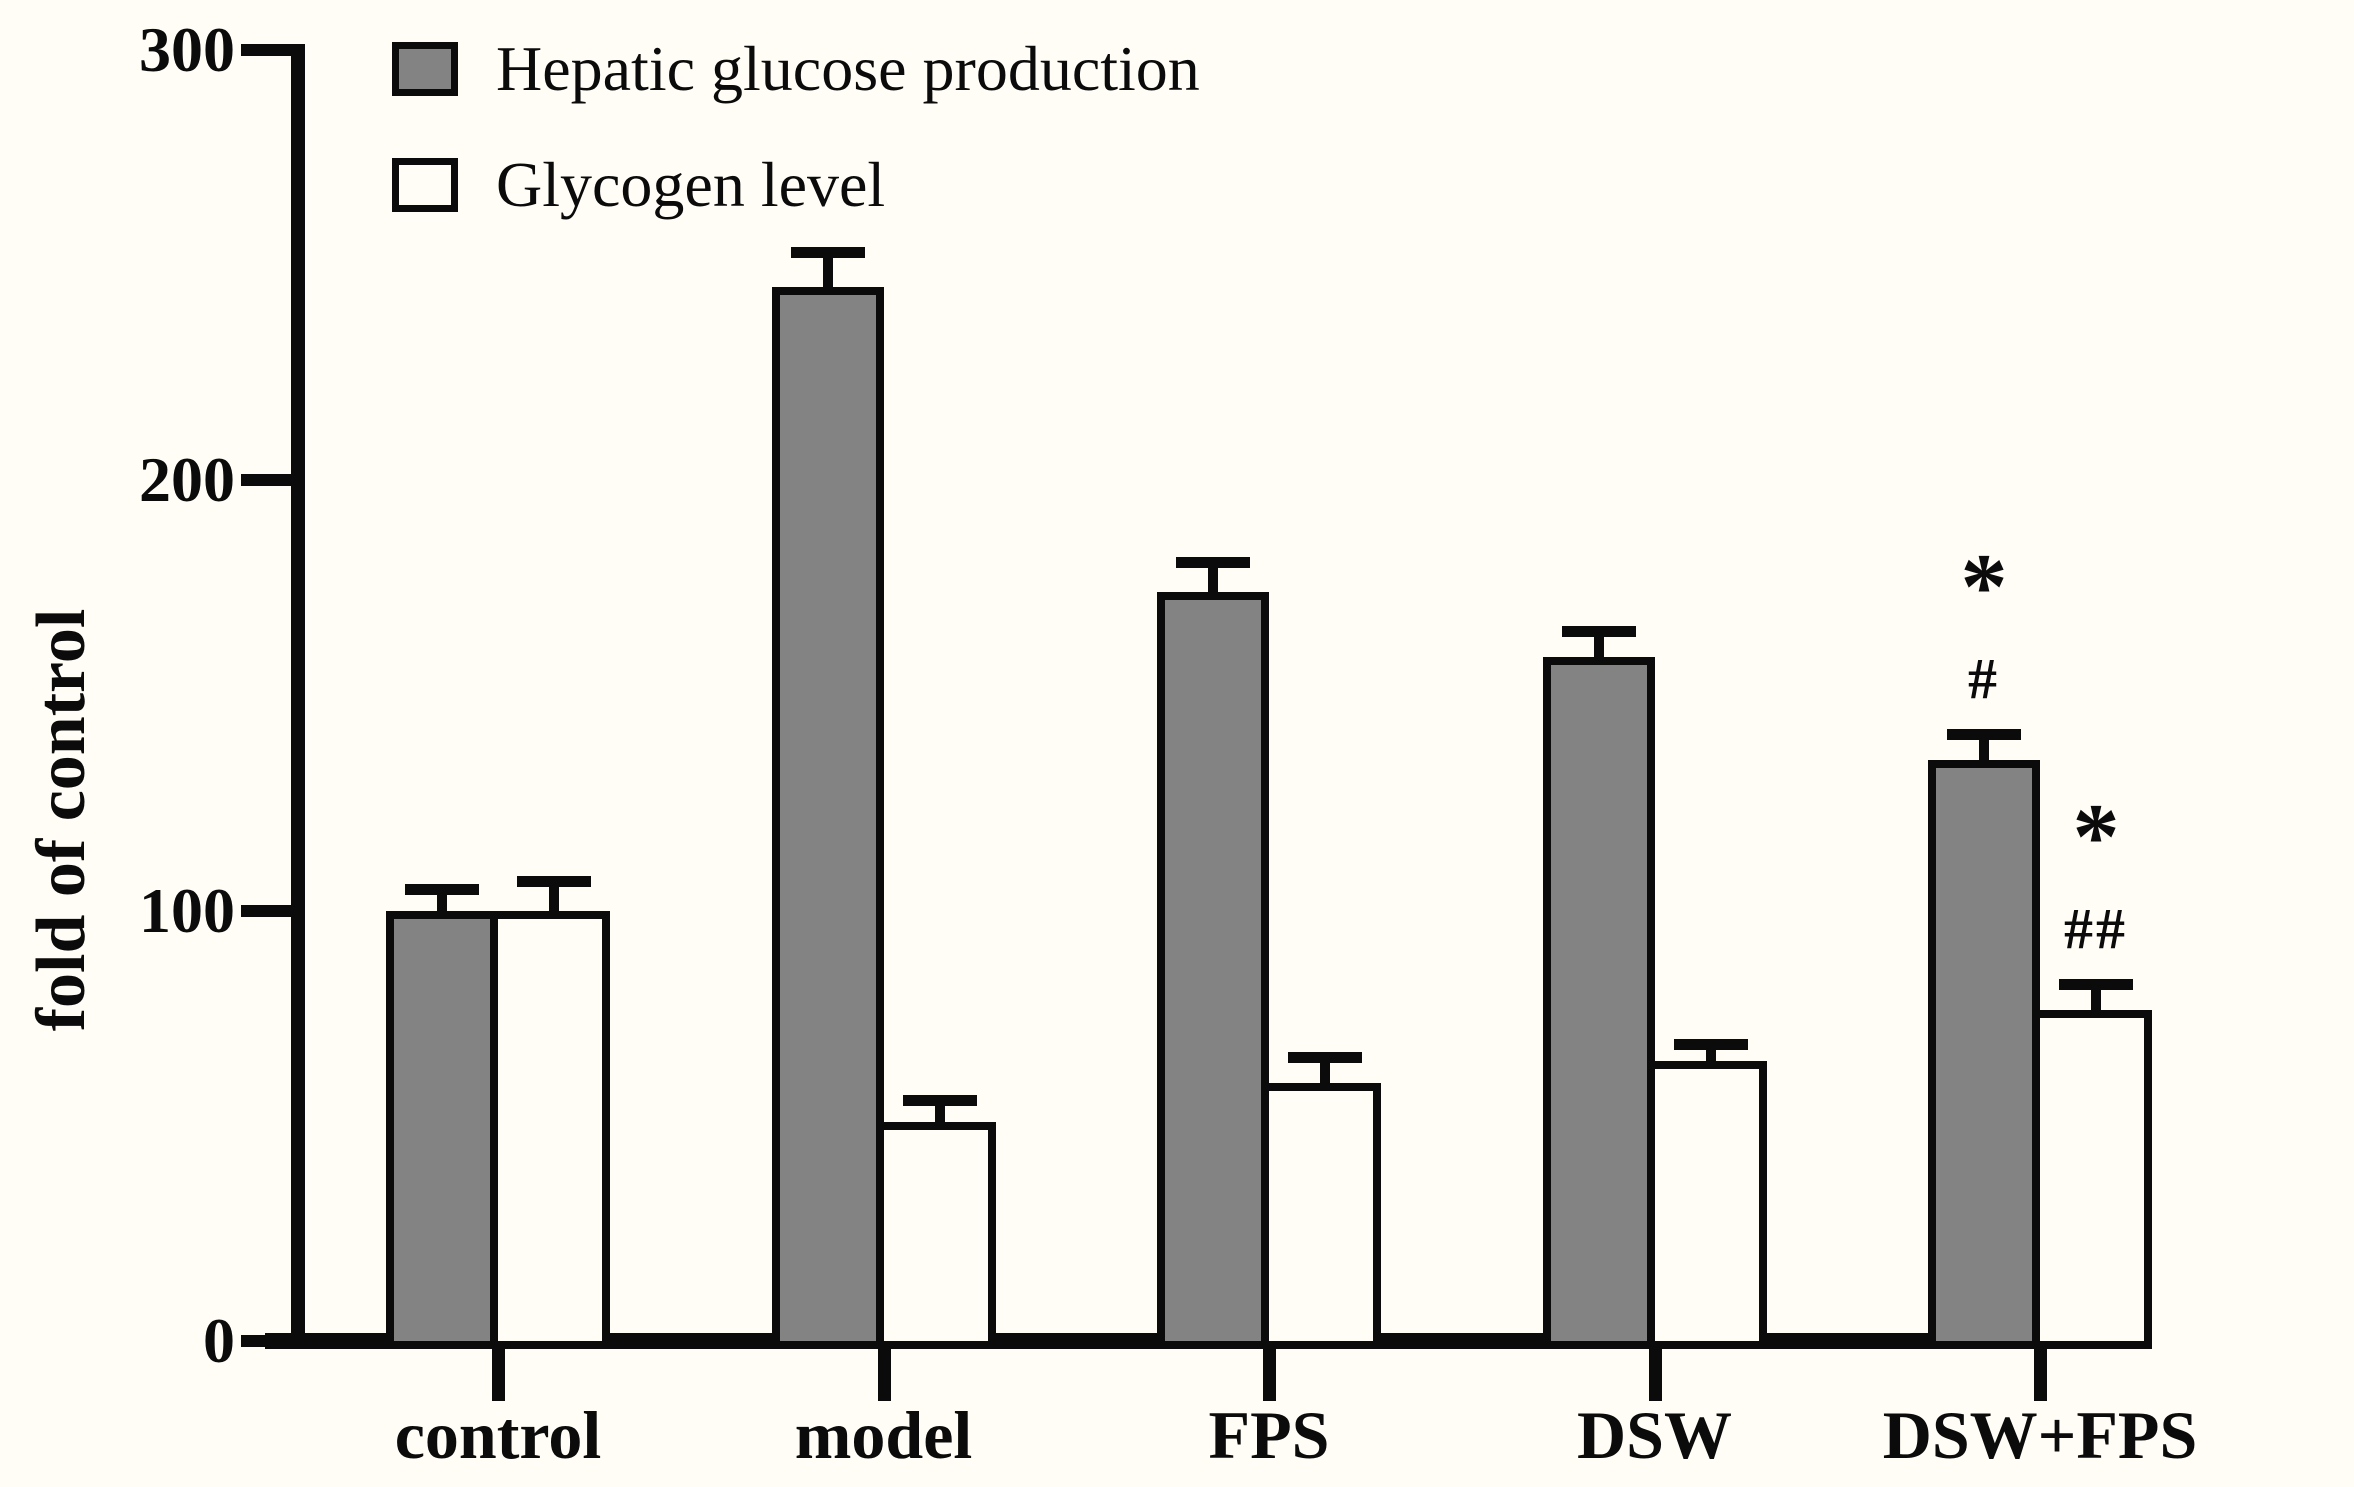  Describe the element at coordinates (61, 820) in the screenshot. I see `y-axis-title: fold of control` at that location.